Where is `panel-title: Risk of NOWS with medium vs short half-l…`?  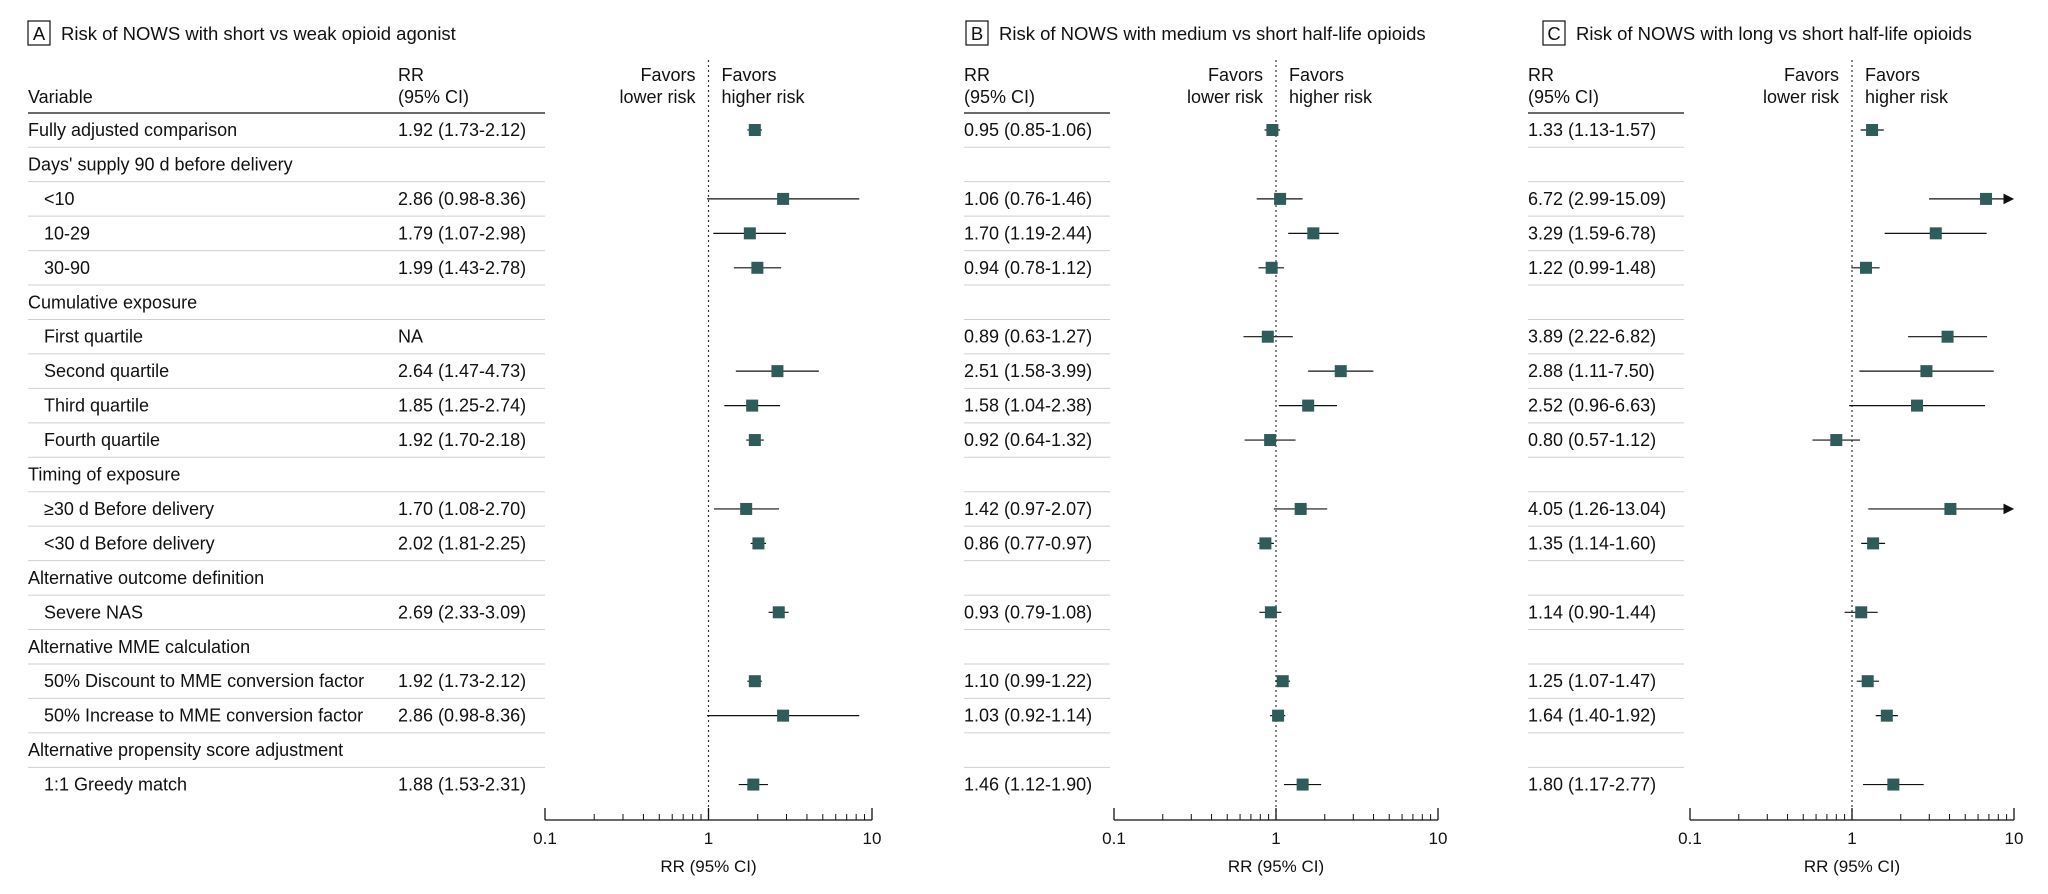
panel-title: Risk of NOWS with medium vs short half-l… is located at coordinates (1212, 33).